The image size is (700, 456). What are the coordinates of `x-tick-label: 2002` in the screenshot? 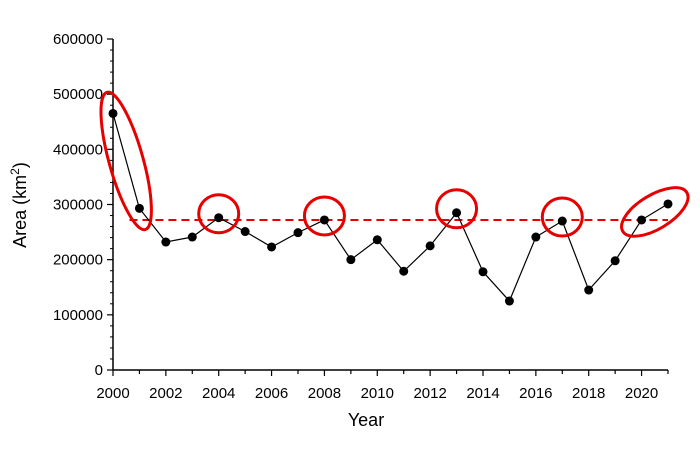 It's located at (165, 393).